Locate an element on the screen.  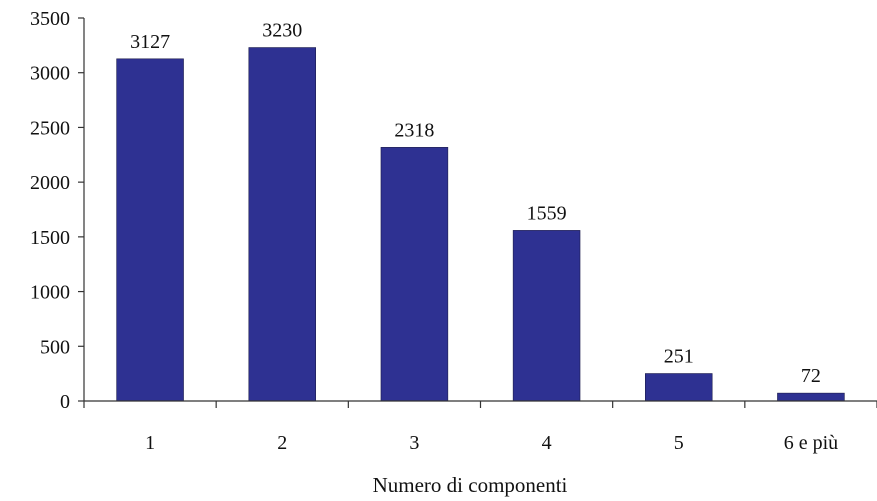
category-label: 4 is located at coordinates (547, 443).